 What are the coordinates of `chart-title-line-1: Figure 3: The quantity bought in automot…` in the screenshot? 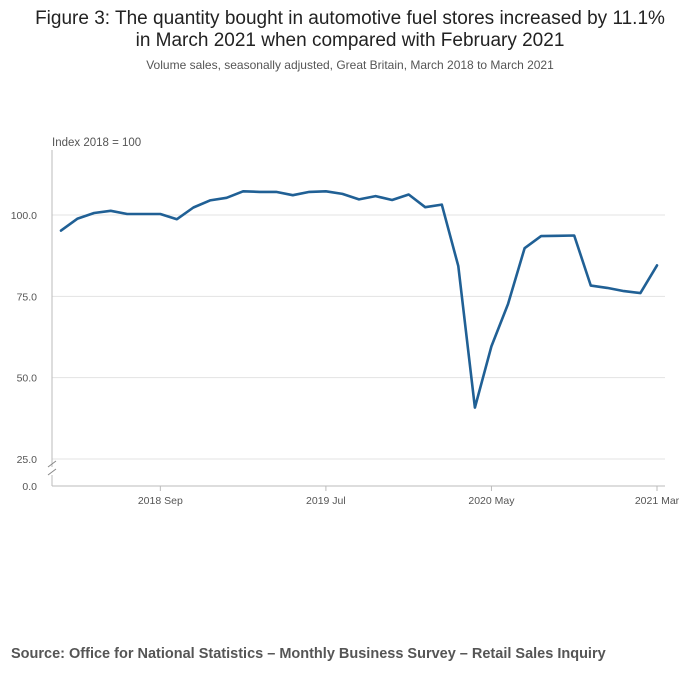 It's located at (350, 18).